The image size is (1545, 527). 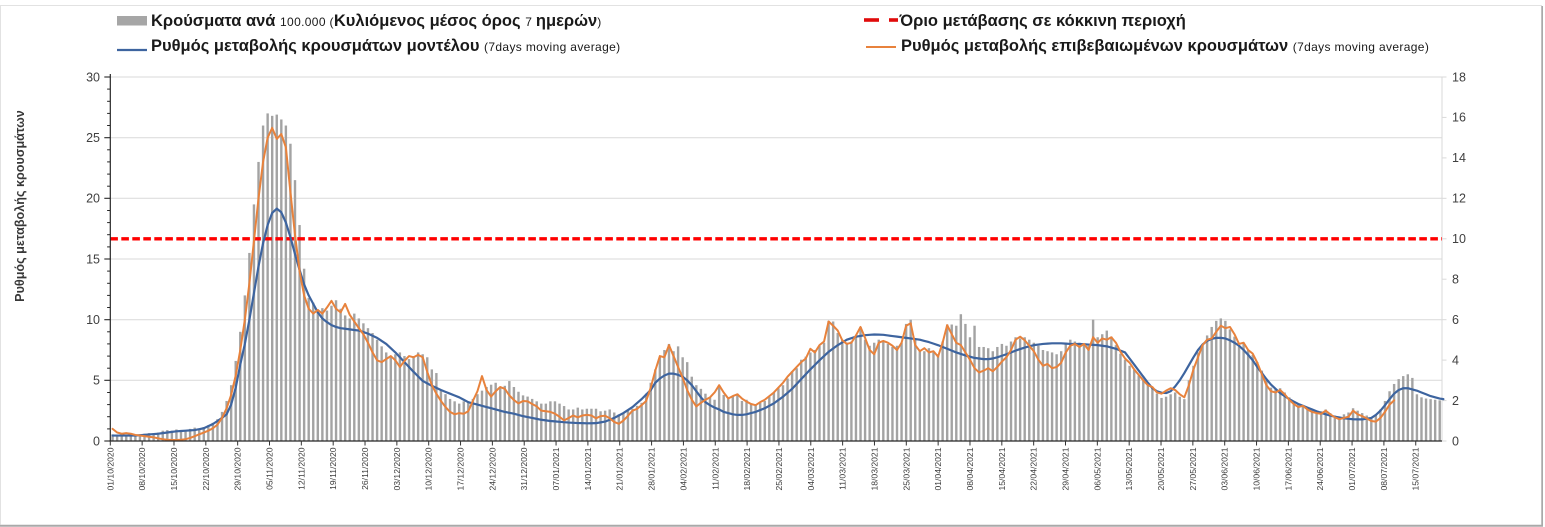 What do you see at coordinates (1257, 468) in the screenshot?
I see `svg-text: 10/06/2021` at bounding box center [1257, 468].